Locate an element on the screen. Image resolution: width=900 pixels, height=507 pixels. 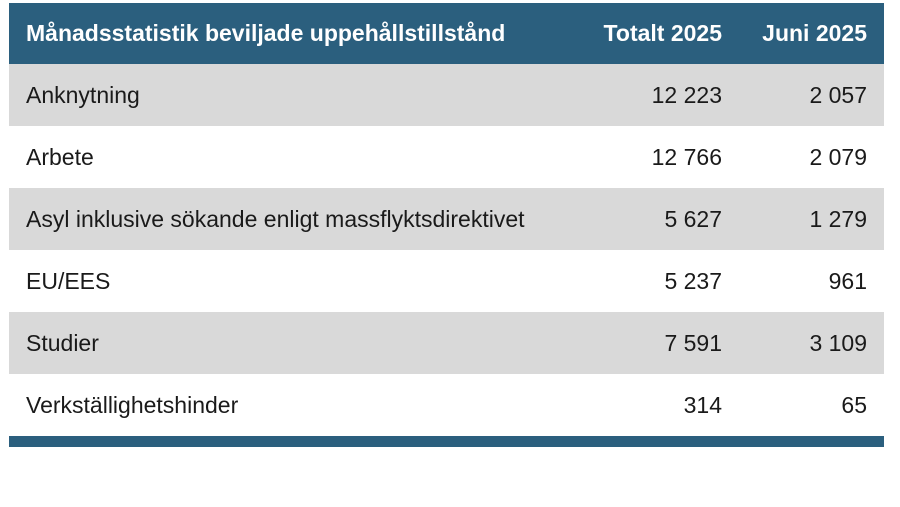
table-row: Arbete 12 766 2 079 is located at coordinates (446, 157).